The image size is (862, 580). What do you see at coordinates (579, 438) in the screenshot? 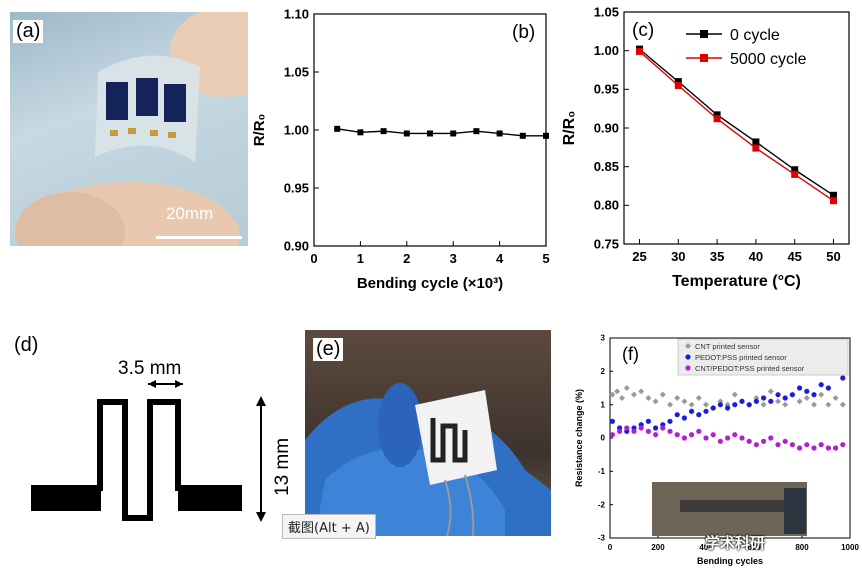
I see `y-axis-label: Resistance change (%)` at bounding box center [579, 438].